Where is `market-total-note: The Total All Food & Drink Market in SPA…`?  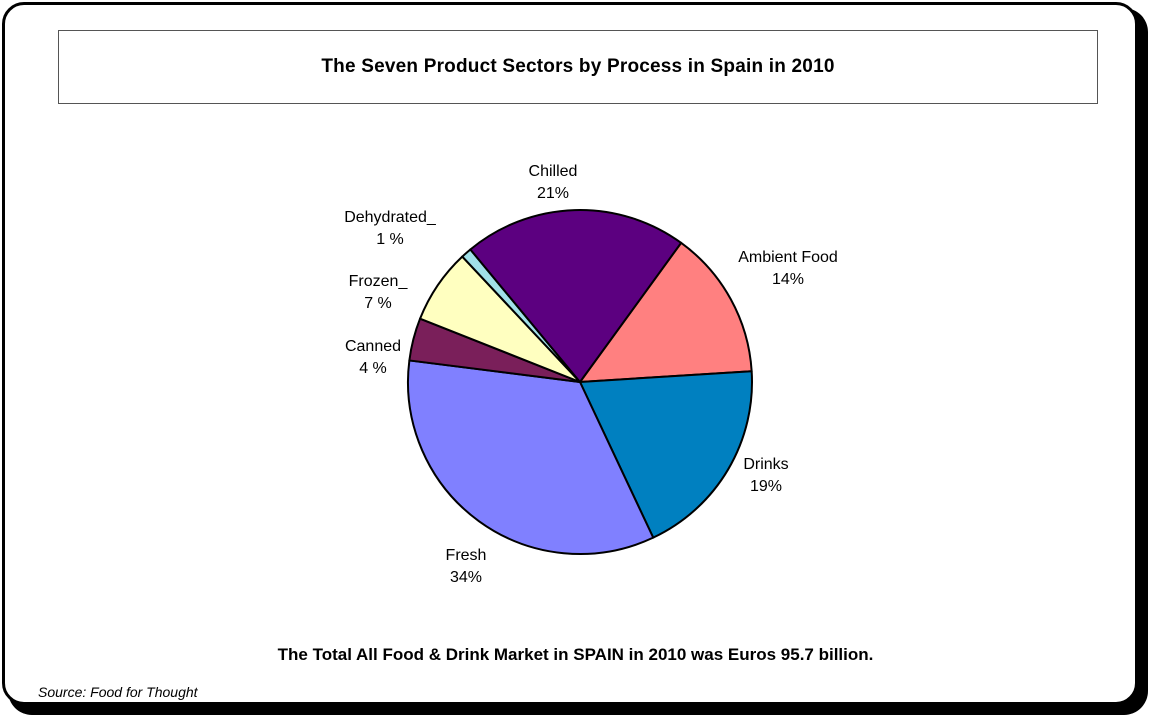
market-total-note: The Total All Food & Drink Market in SPA… is located at coordinates (575, 654).